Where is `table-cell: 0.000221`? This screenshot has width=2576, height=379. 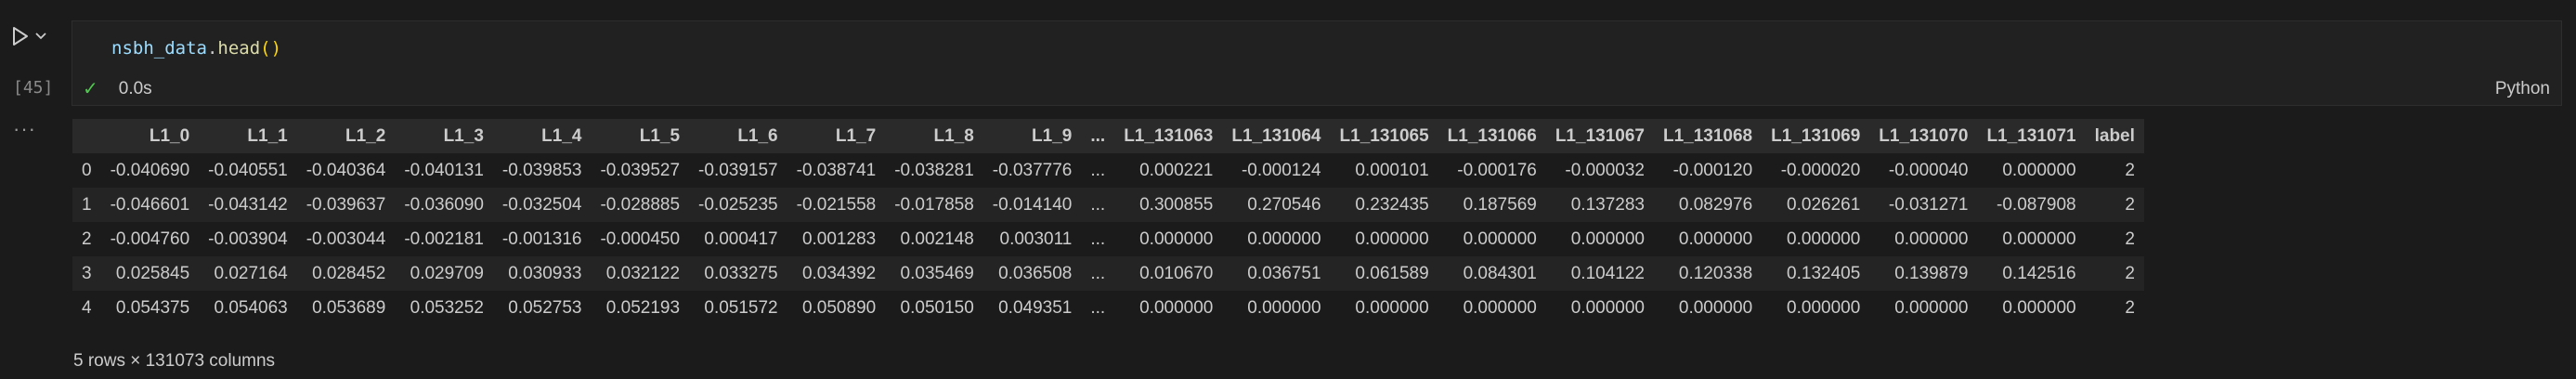 table-cell: 0.000221 is located at coordinates (1177, 170).